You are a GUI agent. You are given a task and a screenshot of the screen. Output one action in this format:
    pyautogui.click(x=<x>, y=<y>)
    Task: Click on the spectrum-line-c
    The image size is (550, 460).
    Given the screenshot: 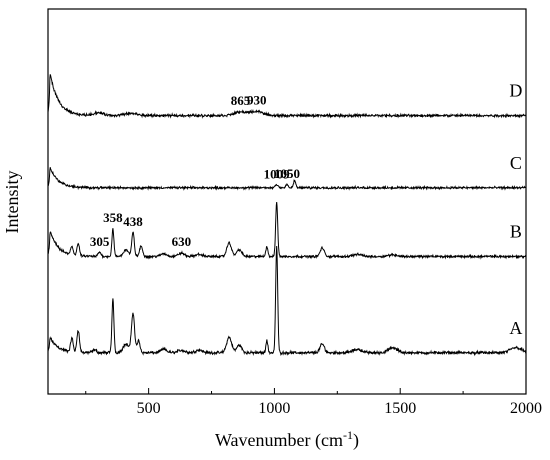 What is the action you would take?
    pyautogui.click(x=287, y=179)
    